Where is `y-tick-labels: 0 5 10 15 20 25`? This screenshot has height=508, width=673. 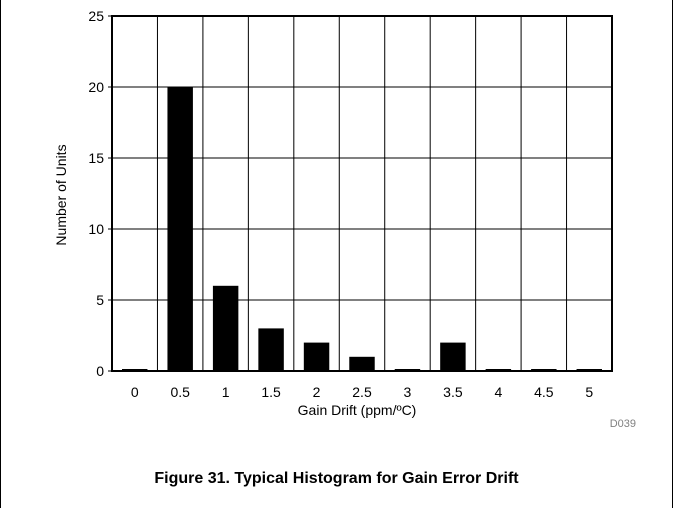 y-tick-labels: 0 5 10 15 20 25 is located at coordinates (100, 193).